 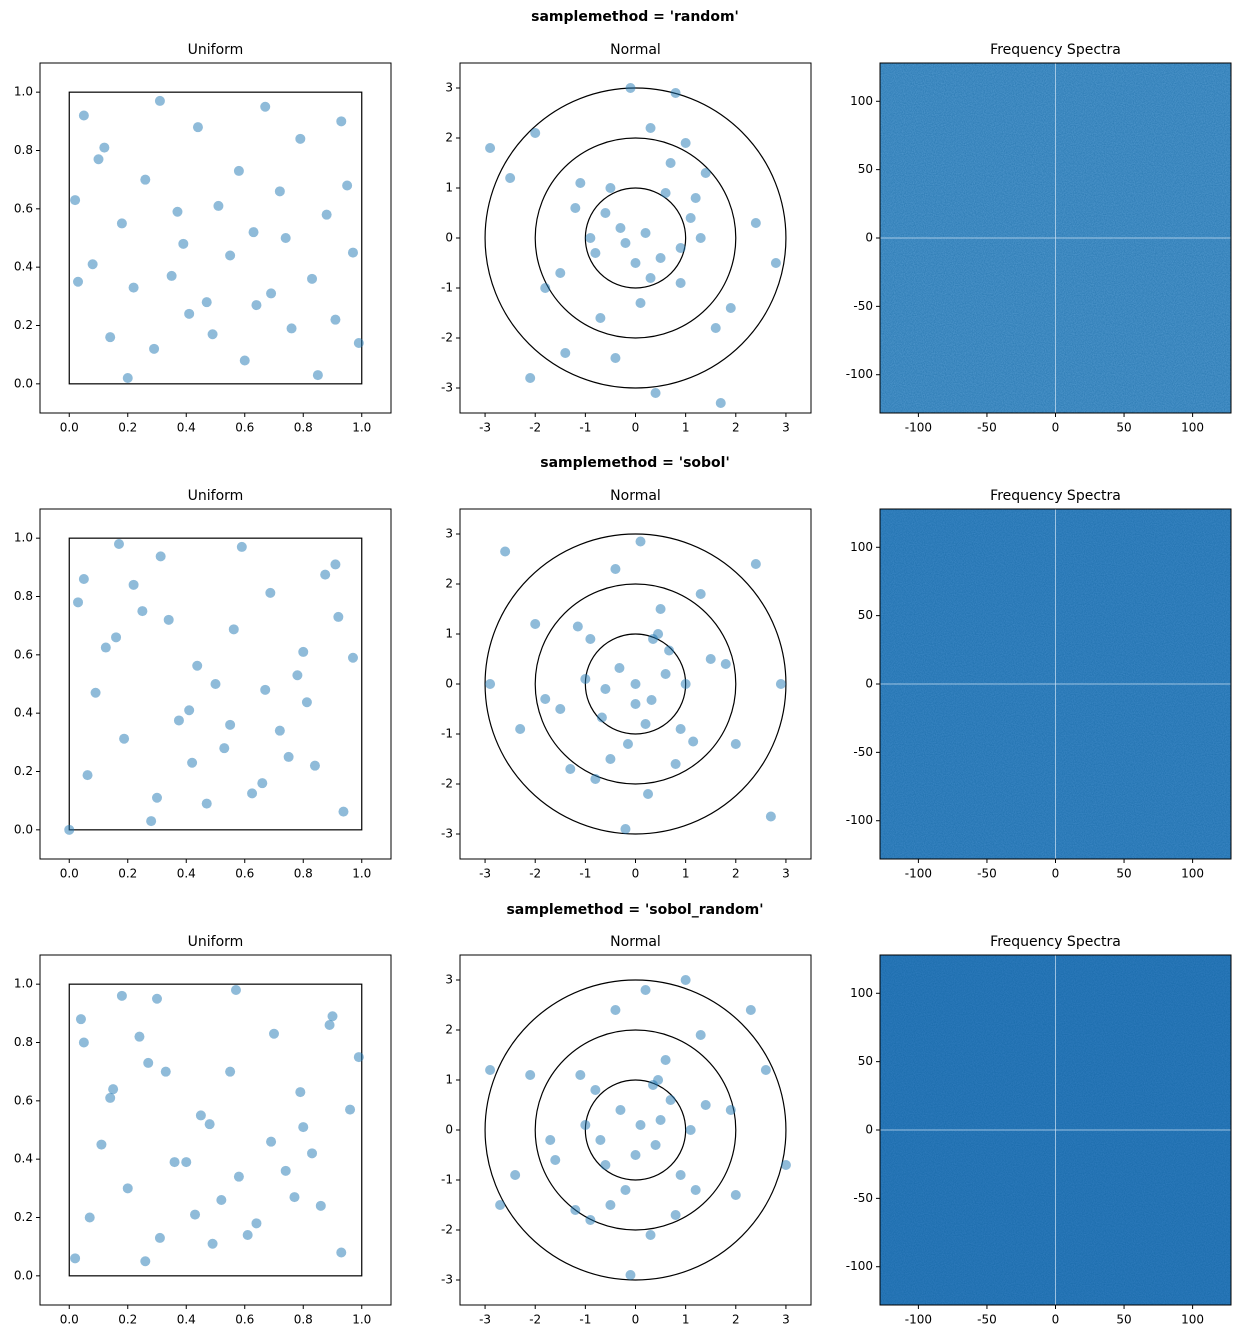 I want to click on y-tick-label: 100, so click(x=861, y=547).